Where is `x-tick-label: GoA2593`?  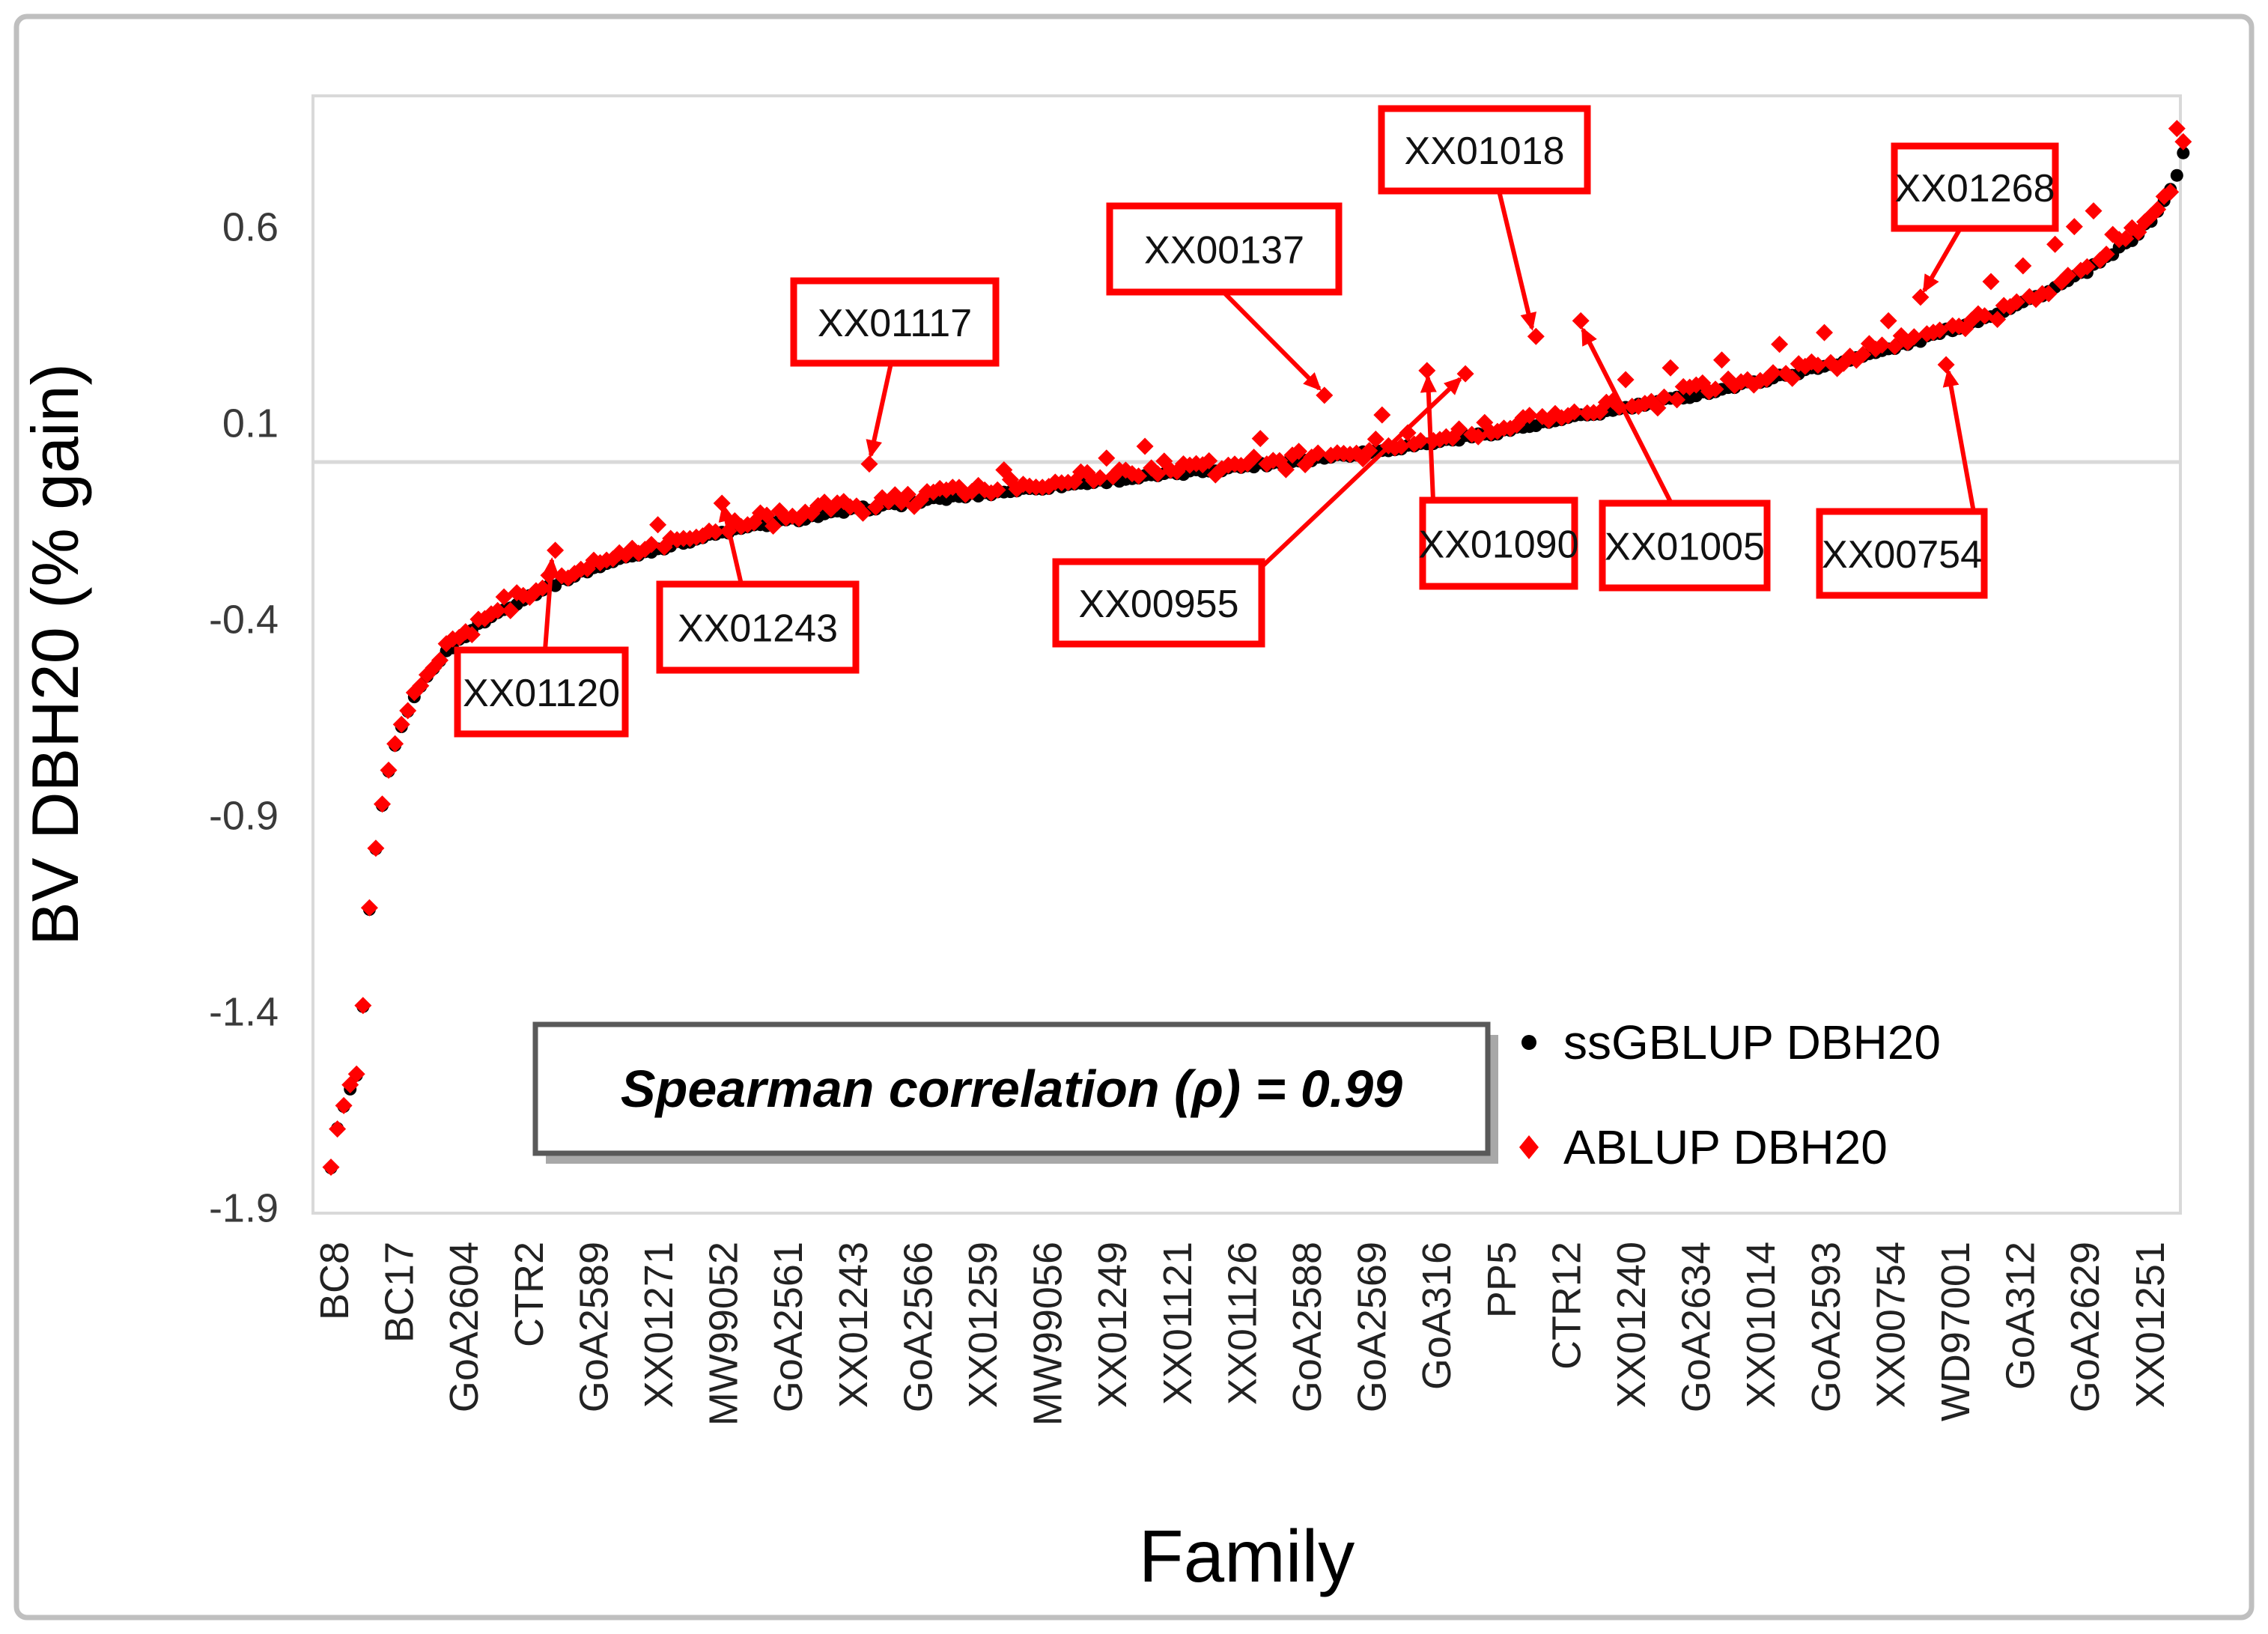 x-tick-label: GoA2593 is located at coordinates (1826, 1327).